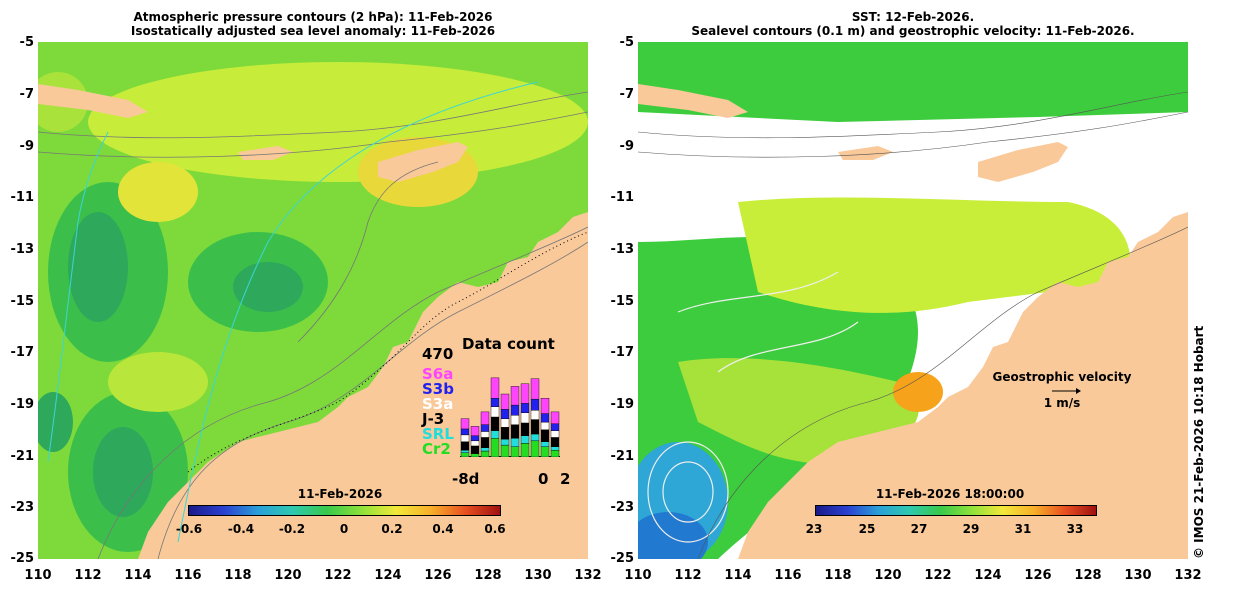 Image resolution: width=1250 pixels, height=590 pixels. Describe the element at coordinates (565, 479) in the screenshot. I see `data-count-x-end: 2` at that location.